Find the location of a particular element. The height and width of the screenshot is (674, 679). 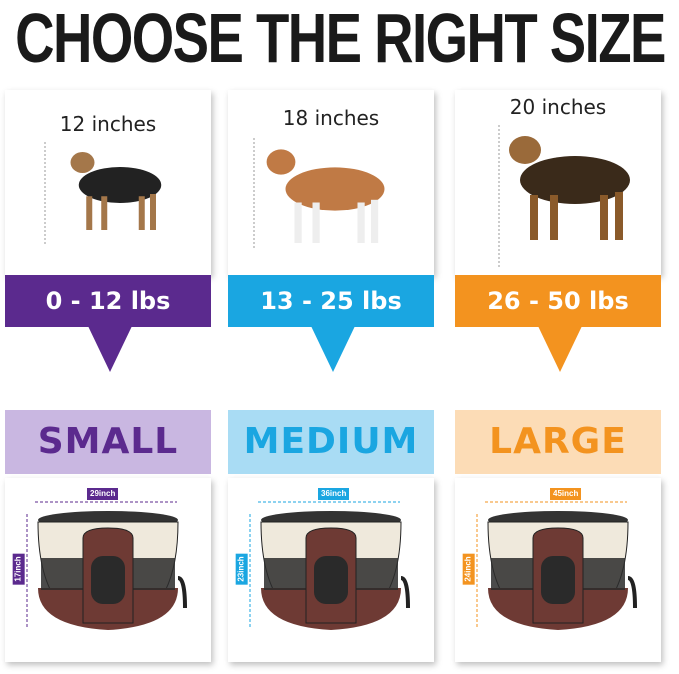

dog-height-label: 18 inches is located at coordinates (331, 118).